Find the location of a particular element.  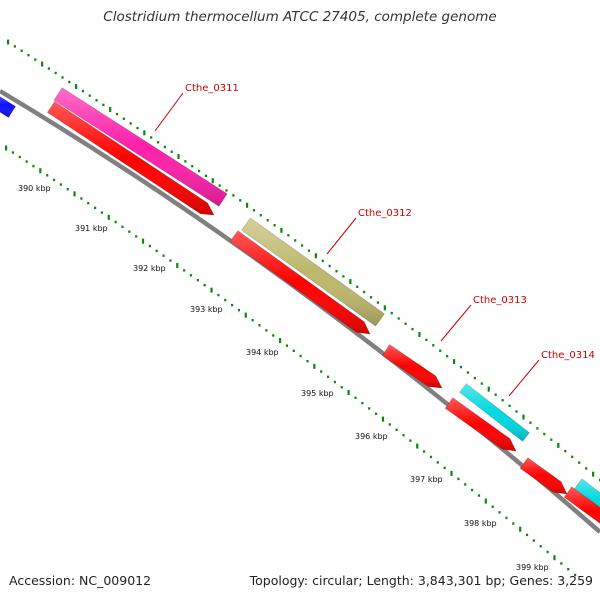

kbp-label: 399 kbp is located at coordinates (532, 567).